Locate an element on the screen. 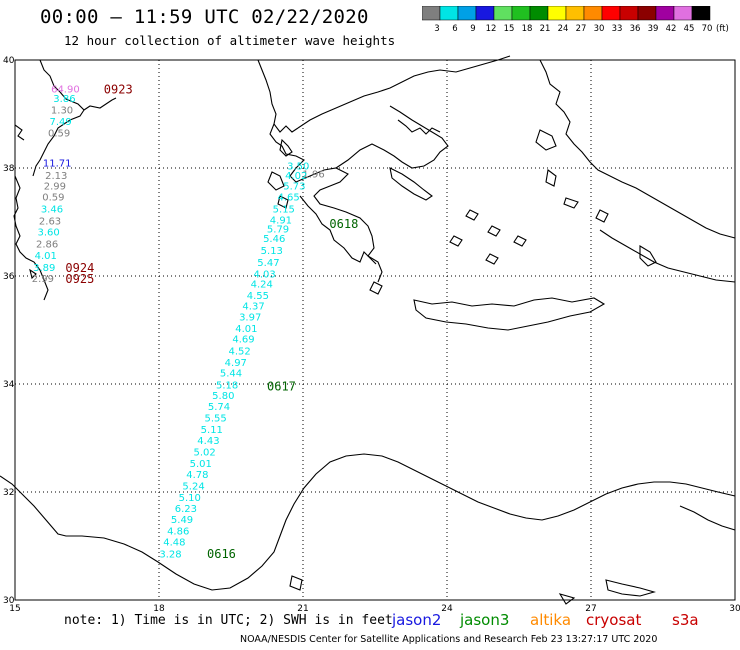 The width and height of the screenshot is (740, 650). lon-tick-label: 18 is located at coordinates (159, 609).